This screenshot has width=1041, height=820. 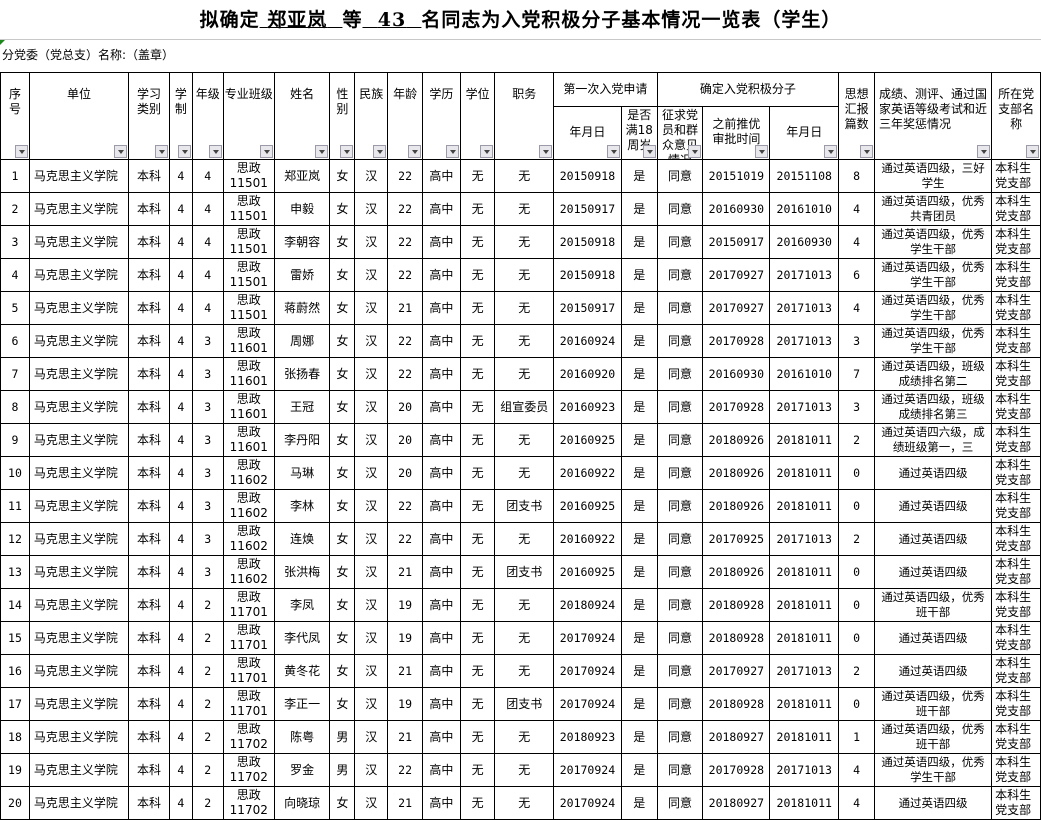 What do you see at coordinates (15, 473) in the screenshot?
I see `cell-seq: 10` at bounding box center [15, 473].